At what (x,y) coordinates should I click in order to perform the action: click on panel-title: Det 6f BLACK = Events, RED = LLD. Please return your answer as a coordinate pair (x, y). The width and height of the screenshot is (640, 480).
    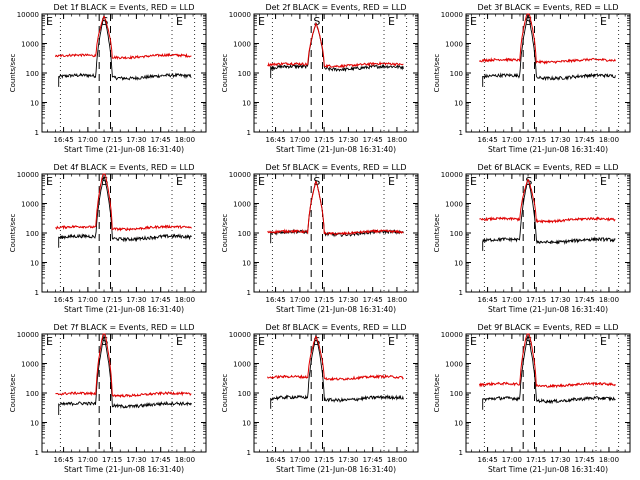
    Looking at the image, I should click on (547, 167).